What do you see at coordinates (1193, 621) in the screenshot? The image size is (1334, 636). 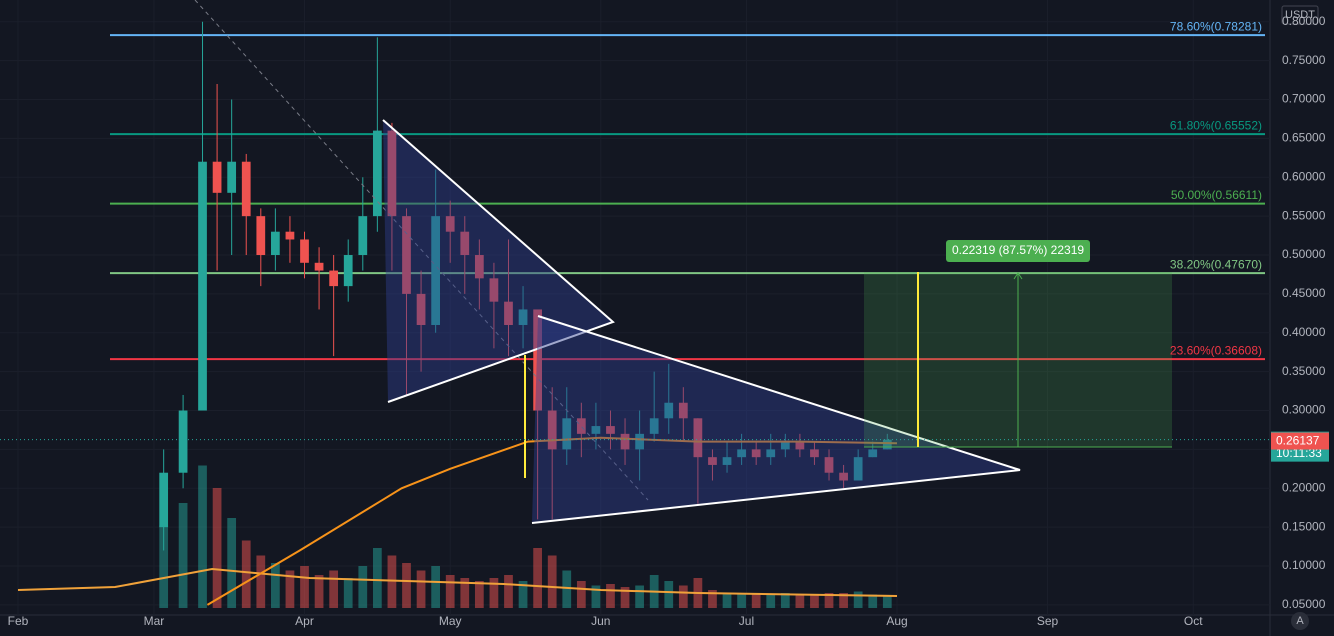 I see `x-tick-label: Oct` at bounding box center [1193, 621].